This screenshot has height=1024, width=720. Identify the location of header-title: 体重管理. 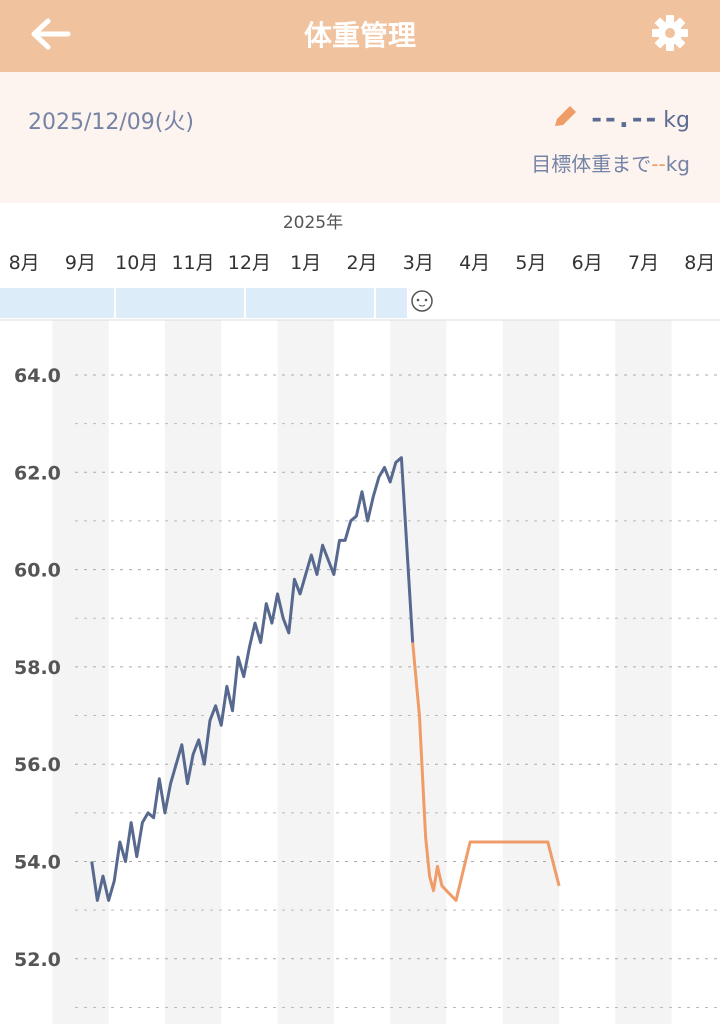
(359, 35).